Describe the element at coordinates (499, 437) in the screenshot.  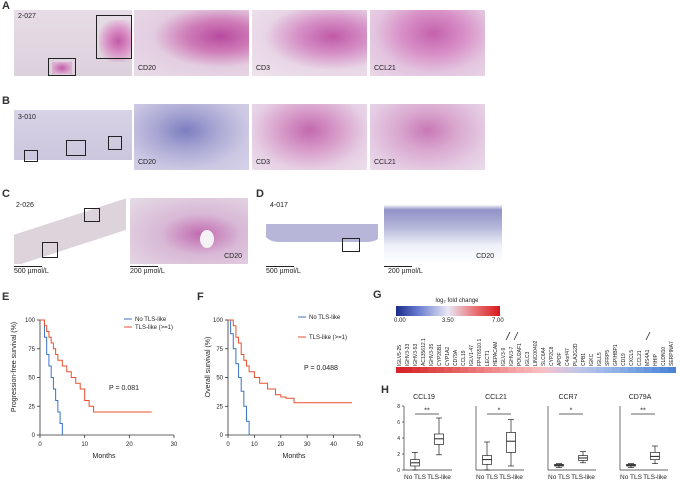
I see `boxplot-ccl21: CCL21 * No TLS TLS-like` at that location.